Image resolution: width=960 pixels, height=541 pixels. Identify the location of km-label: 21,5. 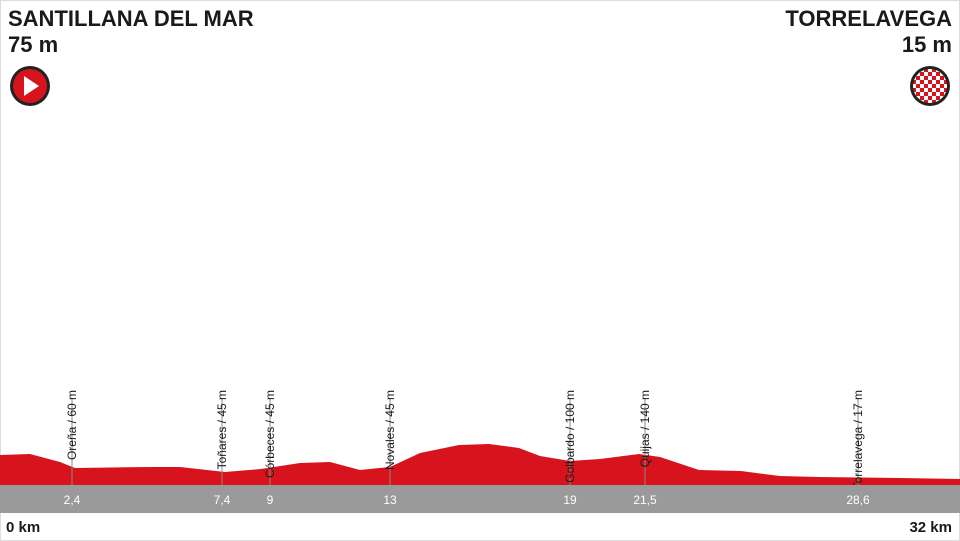
(645, 500).